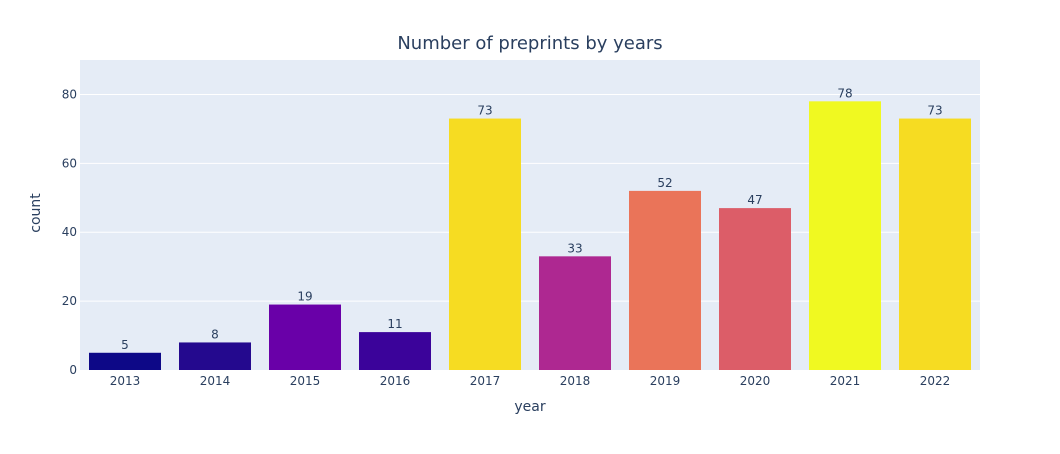  What do you see at coordinates (754, 200) in the screenshot?
I see `bar-value-label: 47` at bounding box center [754, 200].